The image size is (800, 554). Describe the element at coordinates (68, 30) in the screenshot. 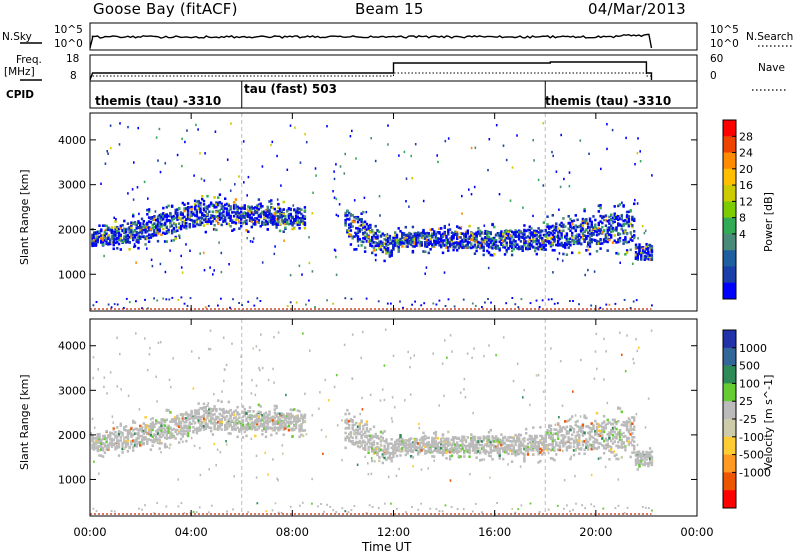

I see `nsky-tick-top: 10^5` at that location.